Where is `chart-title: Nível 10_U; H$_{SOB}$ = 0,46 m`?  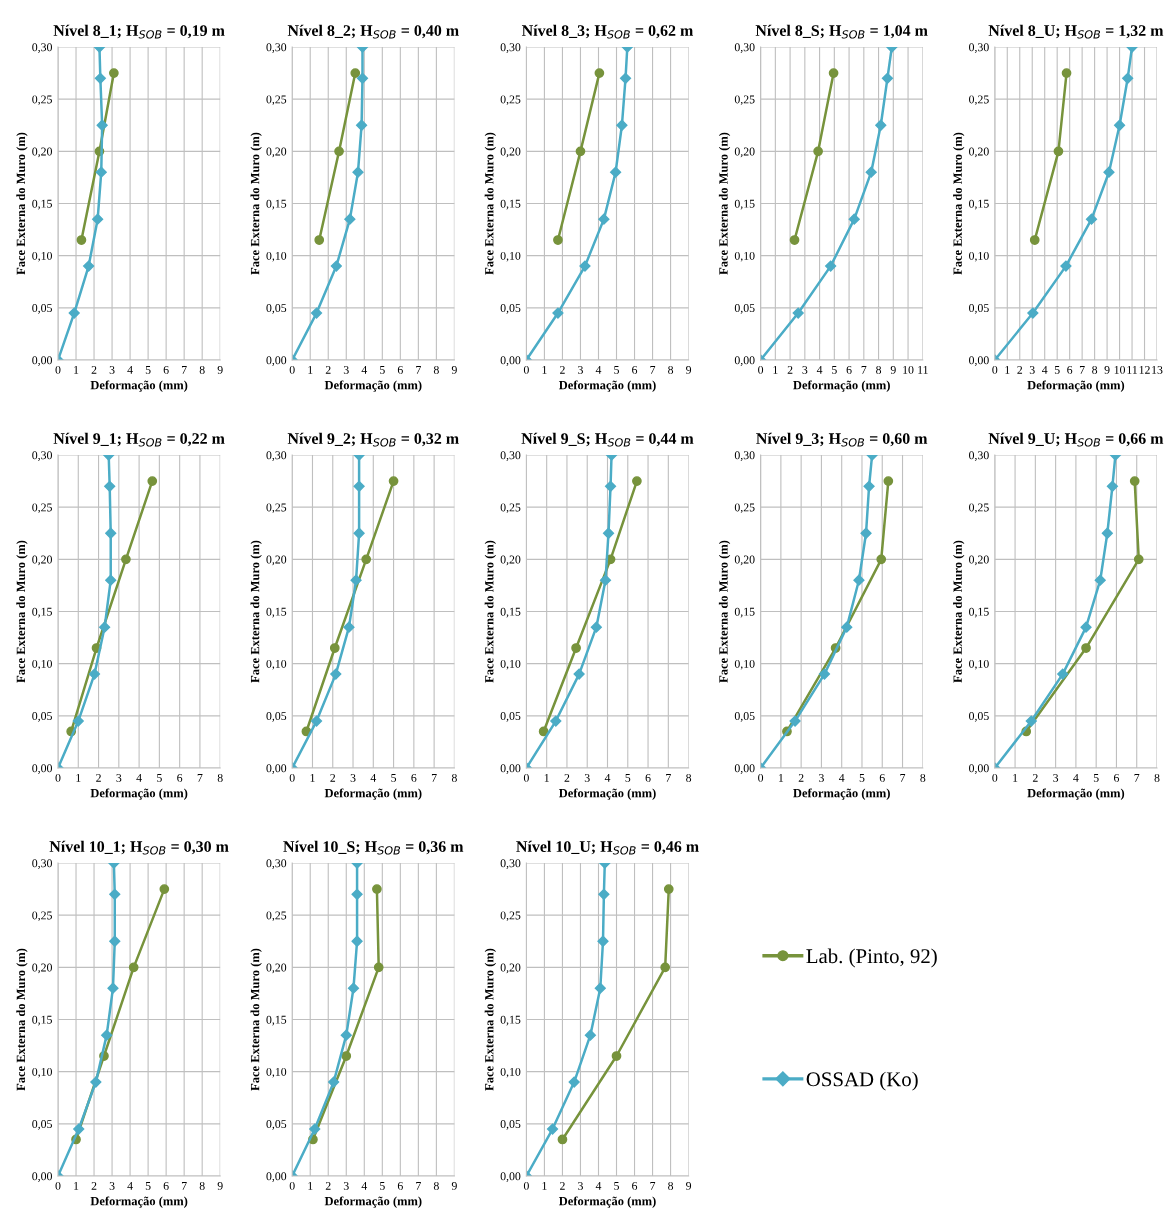
chart-title: Nível 10_U; H$_{SOB}$ = 0,46 m is located at coordinates (607, 847).